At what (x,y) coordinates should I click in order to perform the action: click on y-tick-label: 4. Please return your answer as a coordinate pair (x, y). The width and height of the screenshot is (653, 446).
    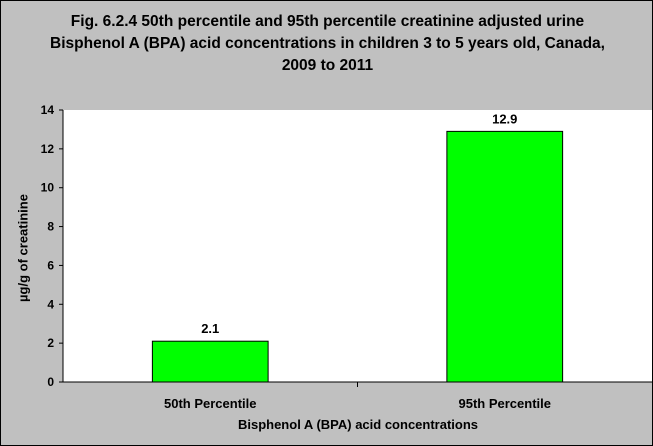
    Looking at the image, I should click on (50, 304).